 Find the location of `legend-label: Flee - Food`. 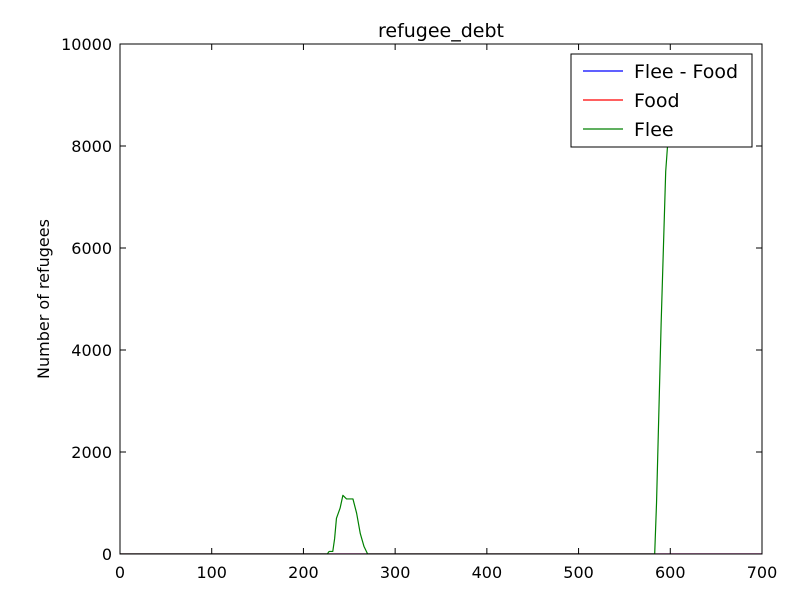

legend-label: Flee - Food is located at coordinates (686, 72).